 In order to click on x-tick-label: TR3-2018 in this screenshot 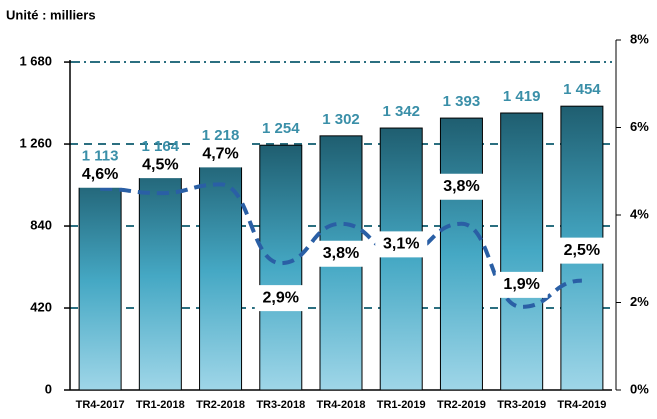, I will do `click(280, 405)`.